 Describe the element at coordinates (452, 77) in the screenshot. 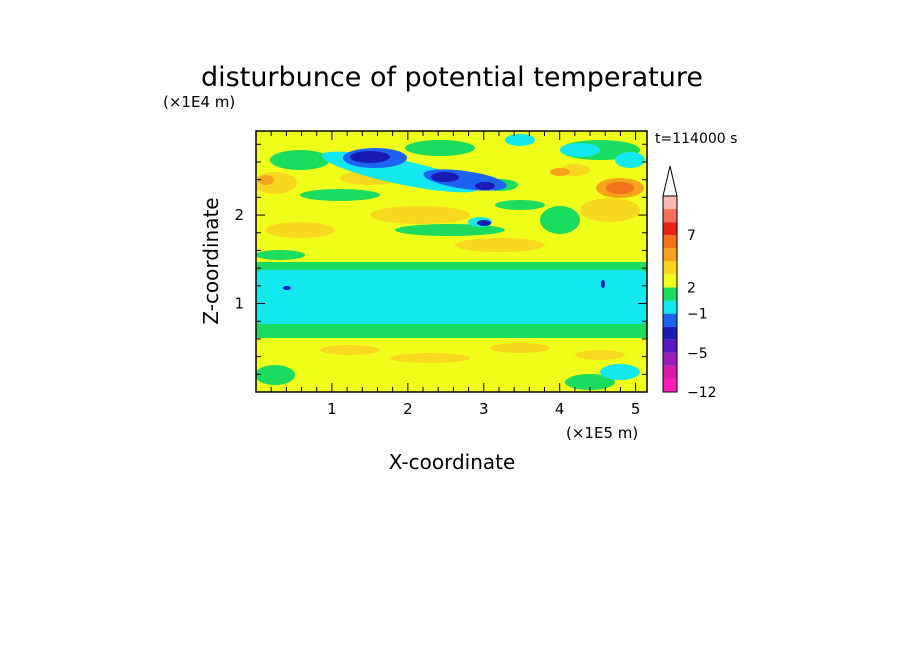

I see `chart-title: disturbunce of potential temperature` at that location.